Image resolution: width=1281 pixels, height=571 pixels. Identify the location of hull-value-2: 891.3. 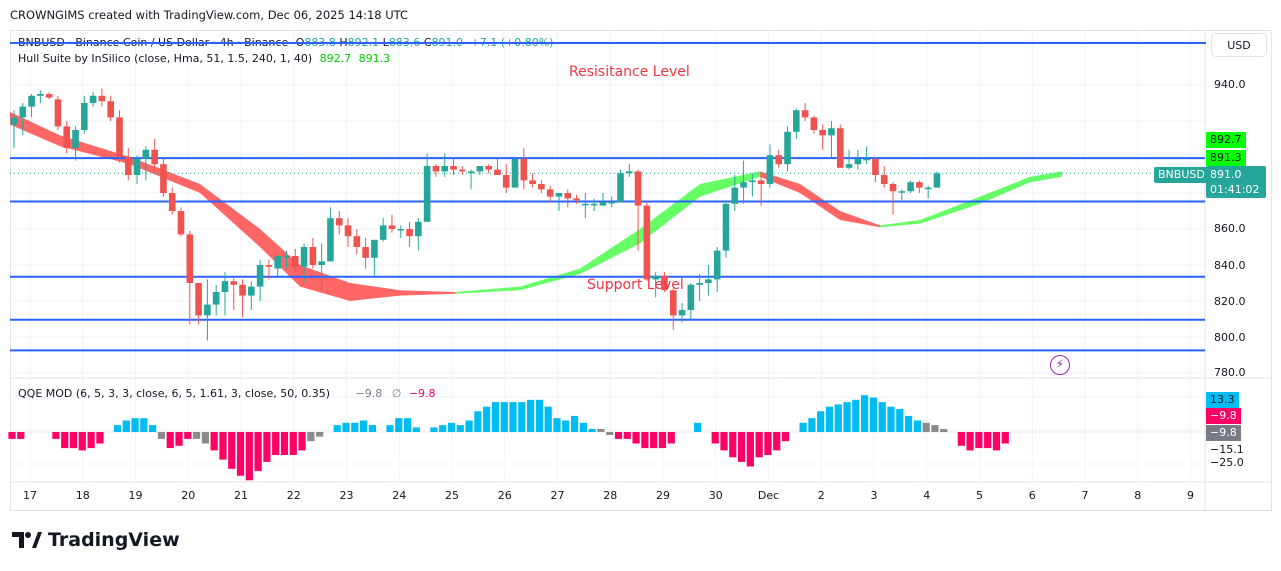
(374, 58).